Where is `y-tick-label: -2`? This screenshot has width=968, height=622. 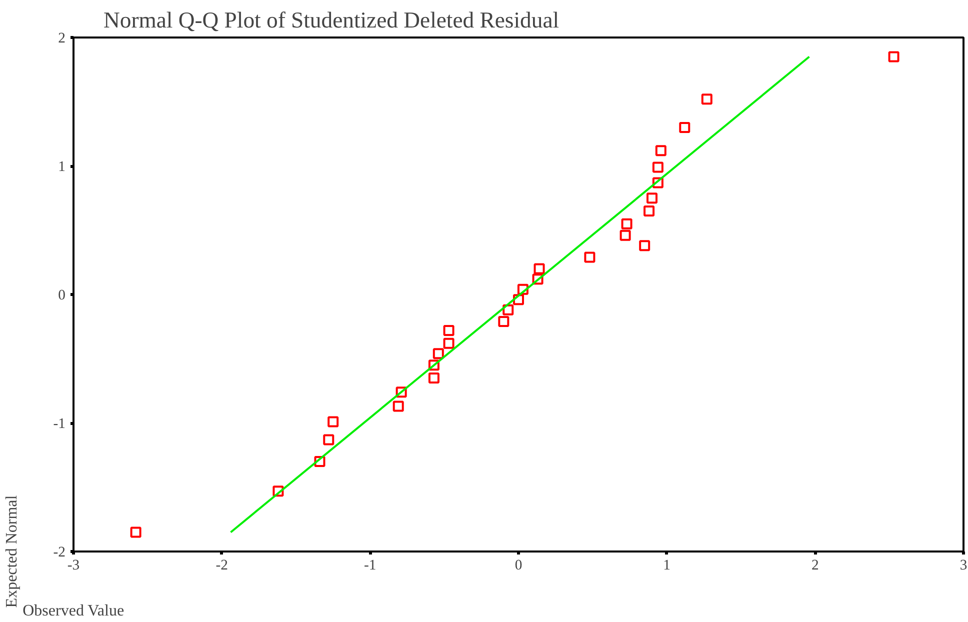 y-tick-label: -2 is located at coordinates (59, 552).